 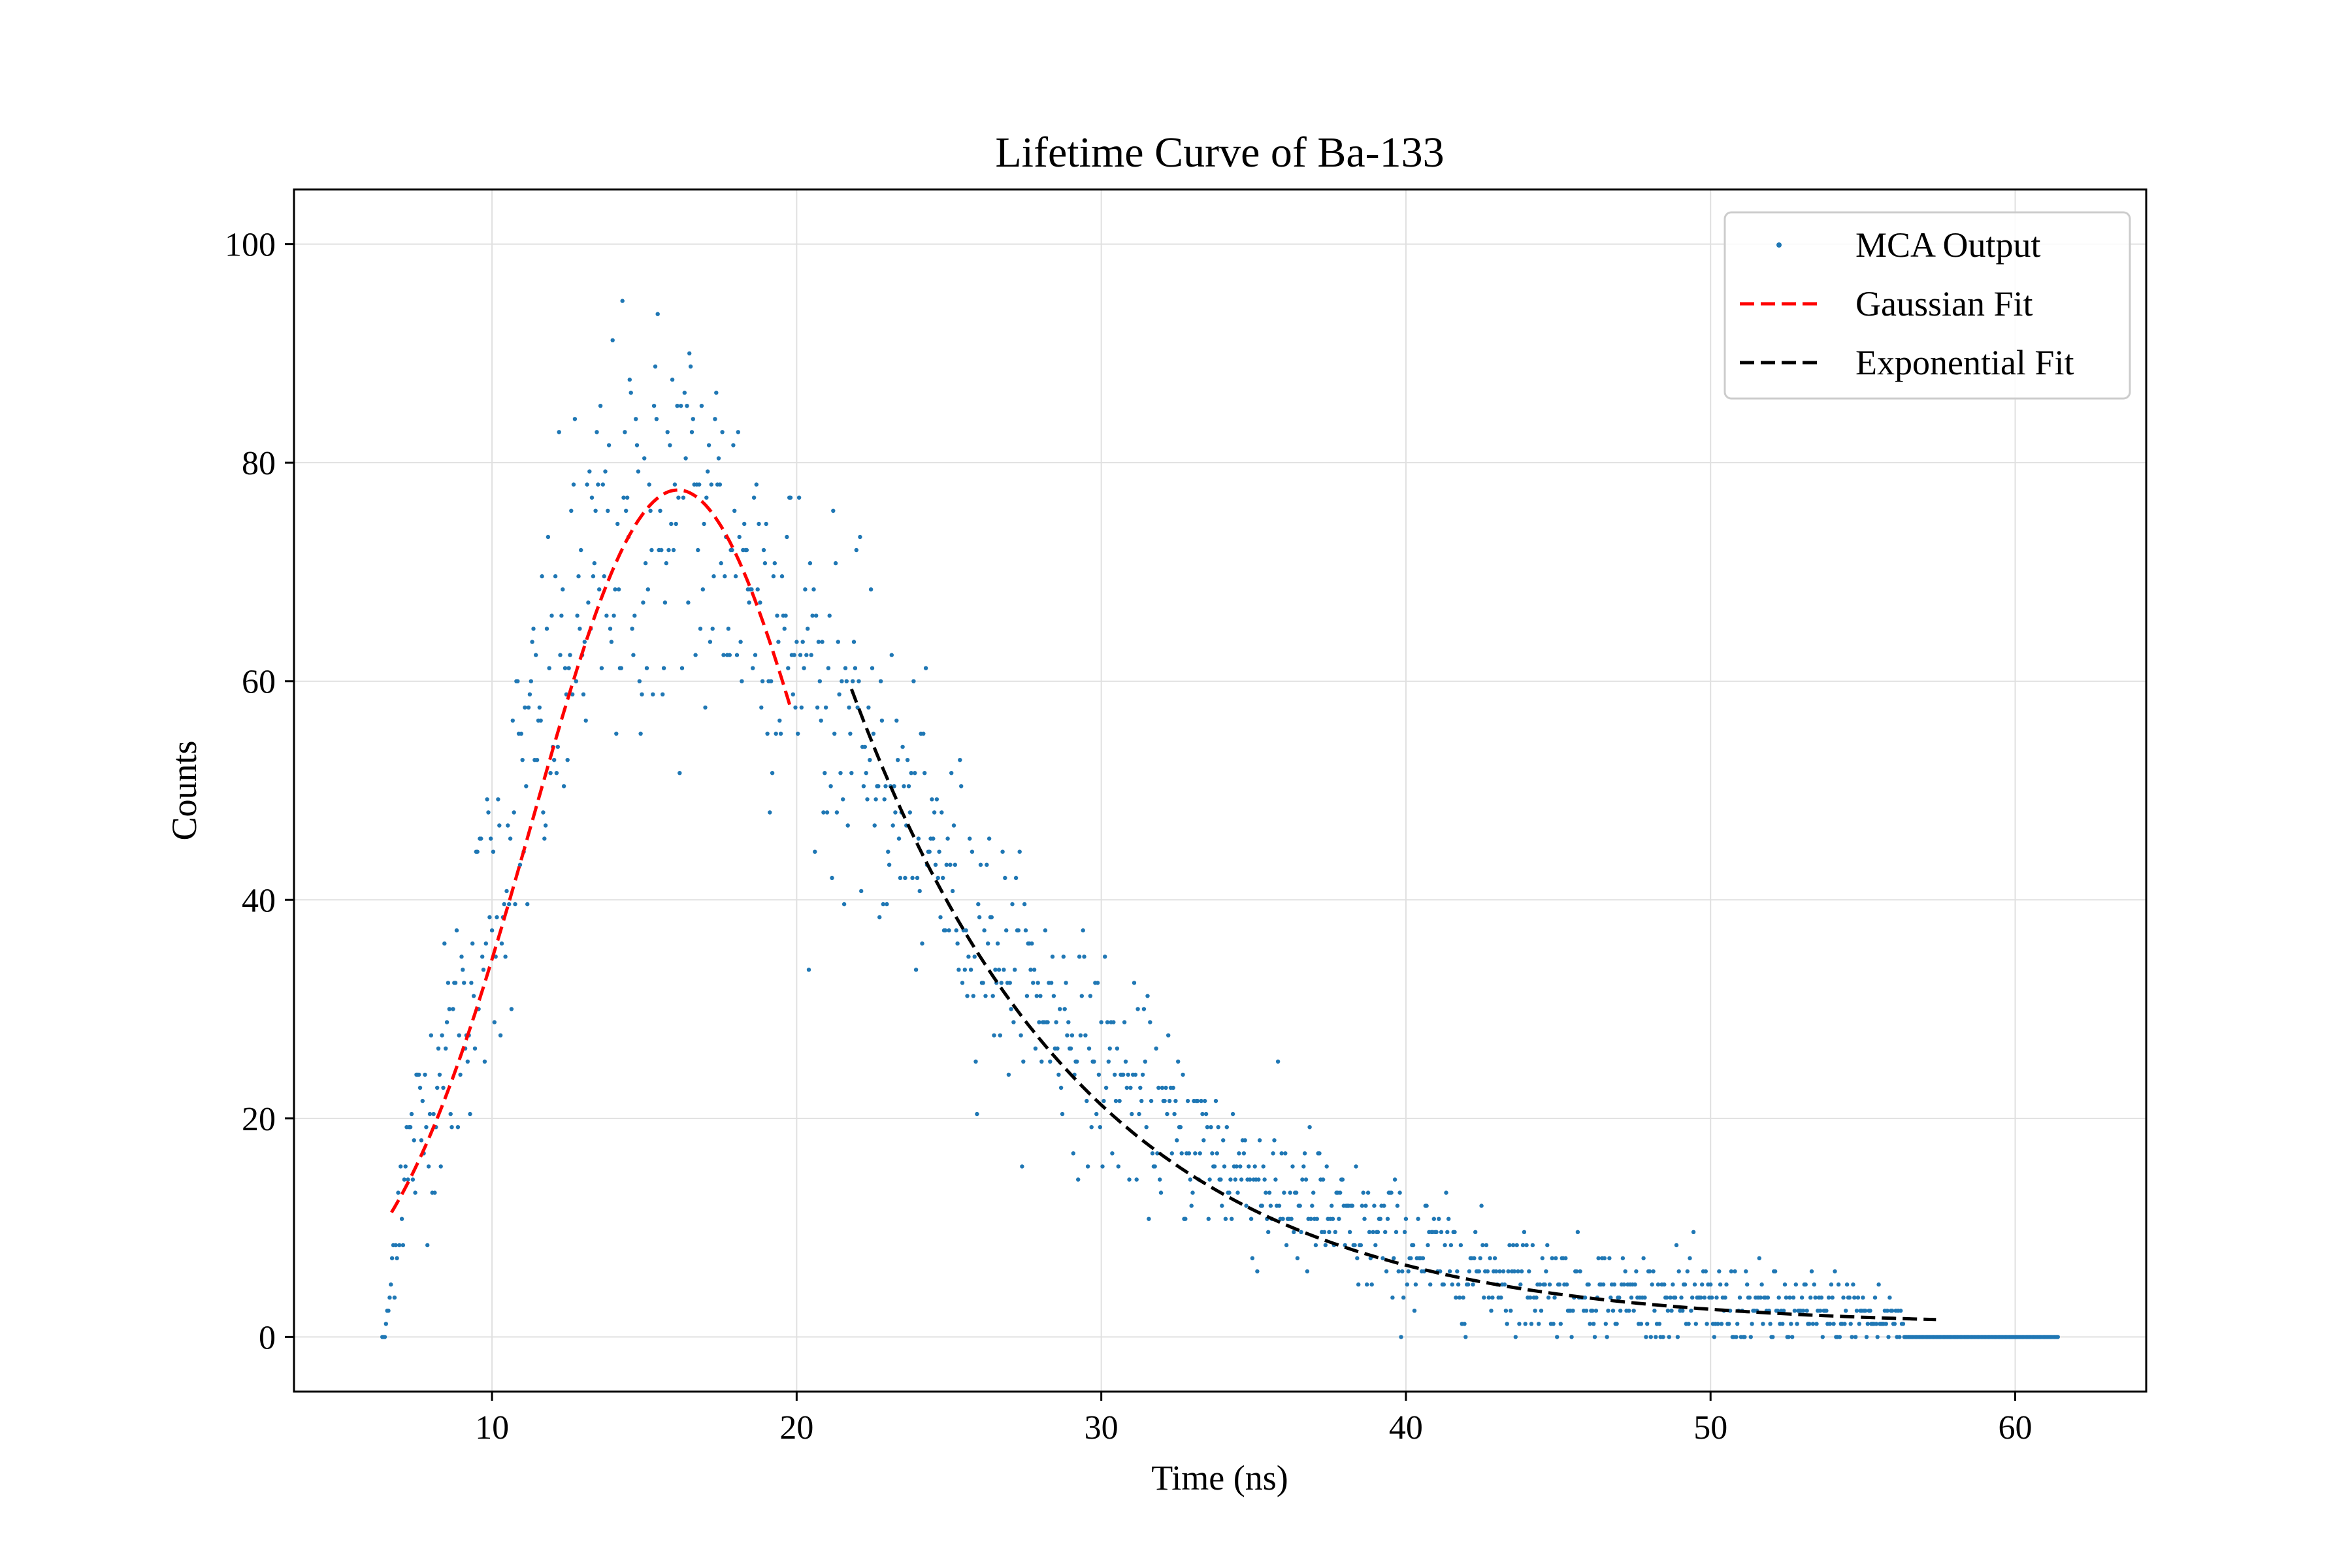 What do you see at coordinates (259, 1119) in the screenshot?
I see `y-tick-label-1: 20` at bounding box center [259, 1119].